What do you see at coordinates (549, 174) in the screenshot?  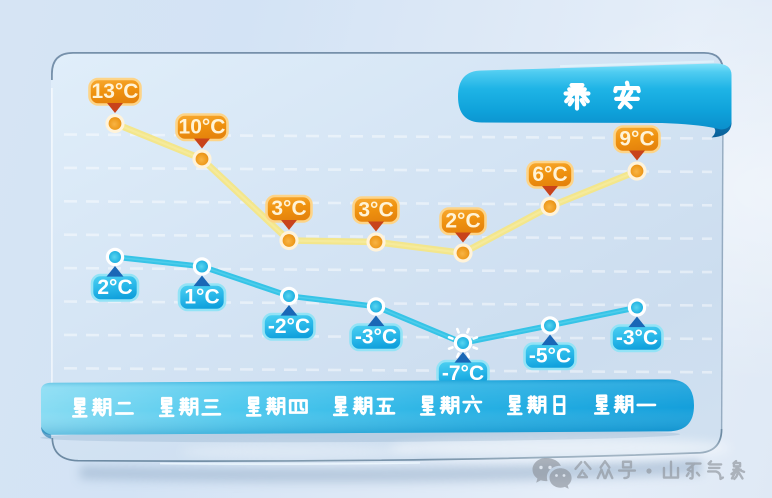 I see `svg-text: 6°C` at bounding box center [549, 174].